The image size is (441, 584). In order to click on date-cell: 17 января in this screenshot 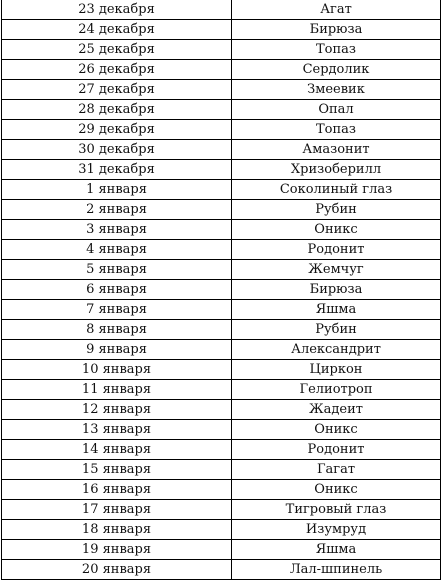, I will do `click(116, 509)`.